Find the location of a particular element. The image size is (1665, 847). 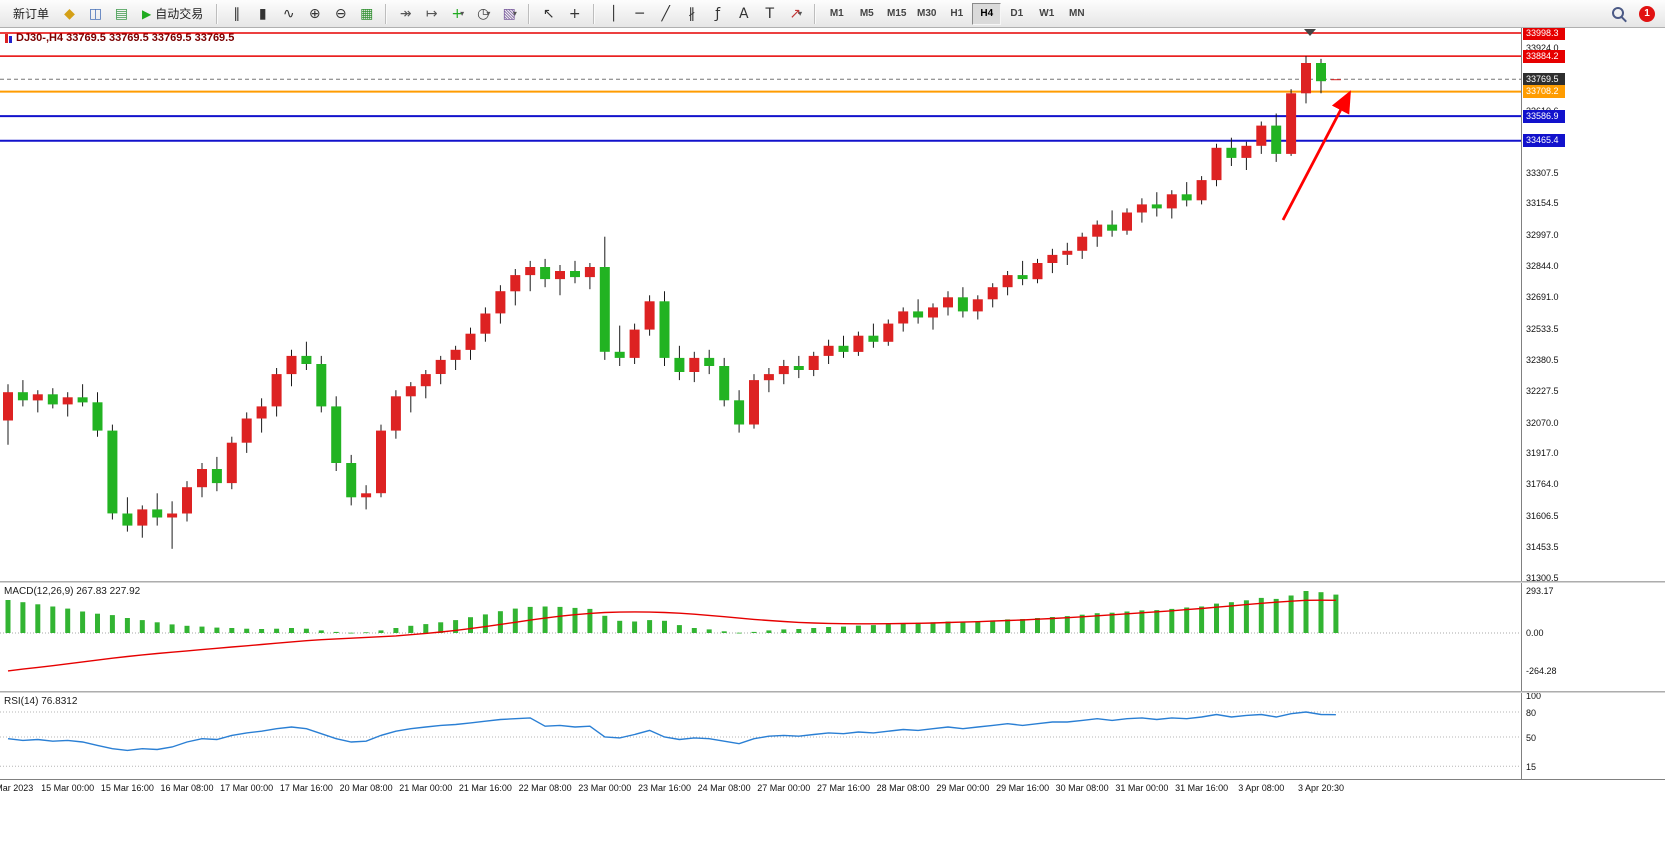

price-tick: 31300.5 is located at coordinates (1542, 577).